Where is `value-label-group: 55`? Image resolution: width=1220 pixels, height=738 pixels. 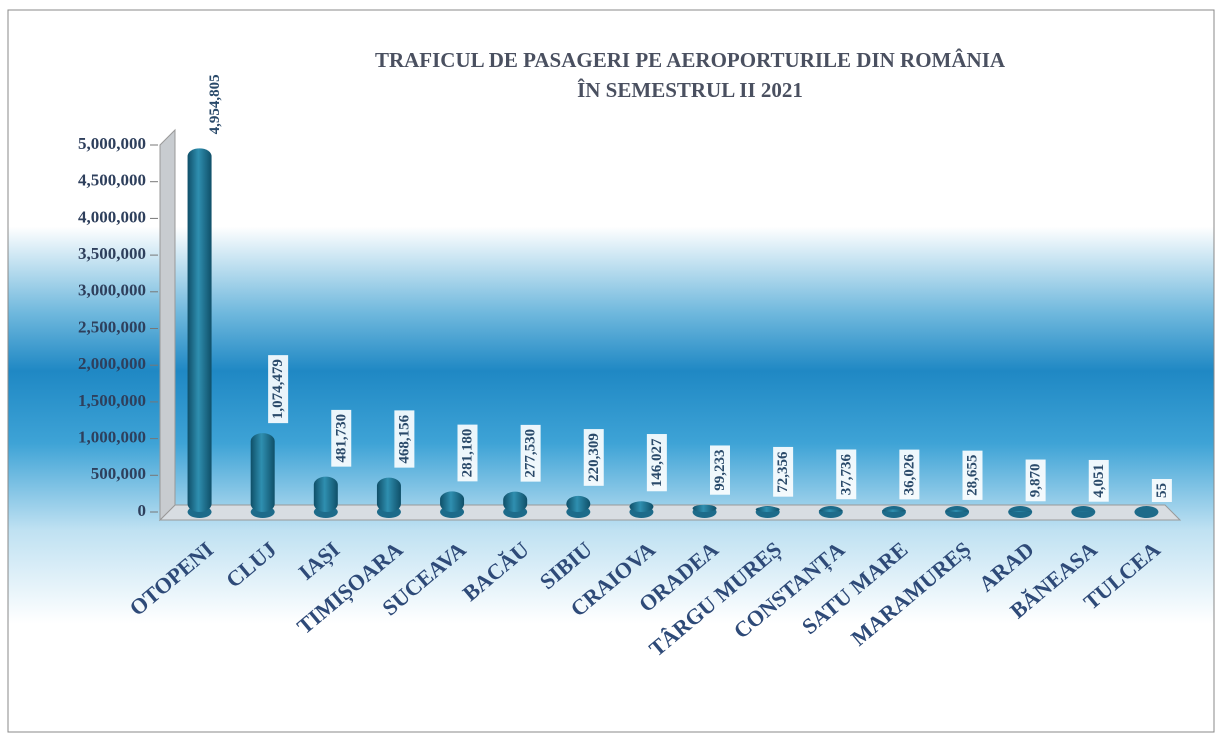
value-label-group: 55 is located at coordinates (1161, 490).